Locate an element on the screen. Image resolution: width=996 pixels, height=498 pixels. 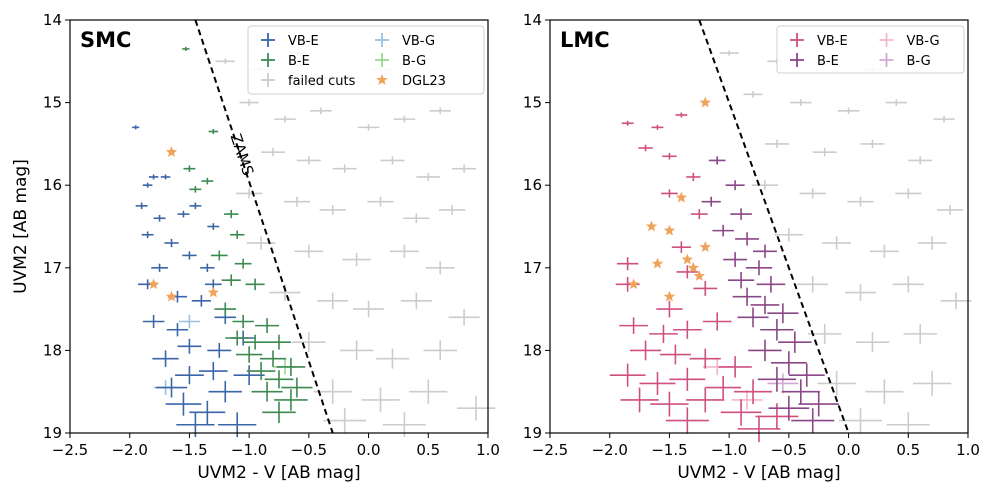
smc-legend-item-failed-cuts: failed cuts is located at coordinates (308, 81).